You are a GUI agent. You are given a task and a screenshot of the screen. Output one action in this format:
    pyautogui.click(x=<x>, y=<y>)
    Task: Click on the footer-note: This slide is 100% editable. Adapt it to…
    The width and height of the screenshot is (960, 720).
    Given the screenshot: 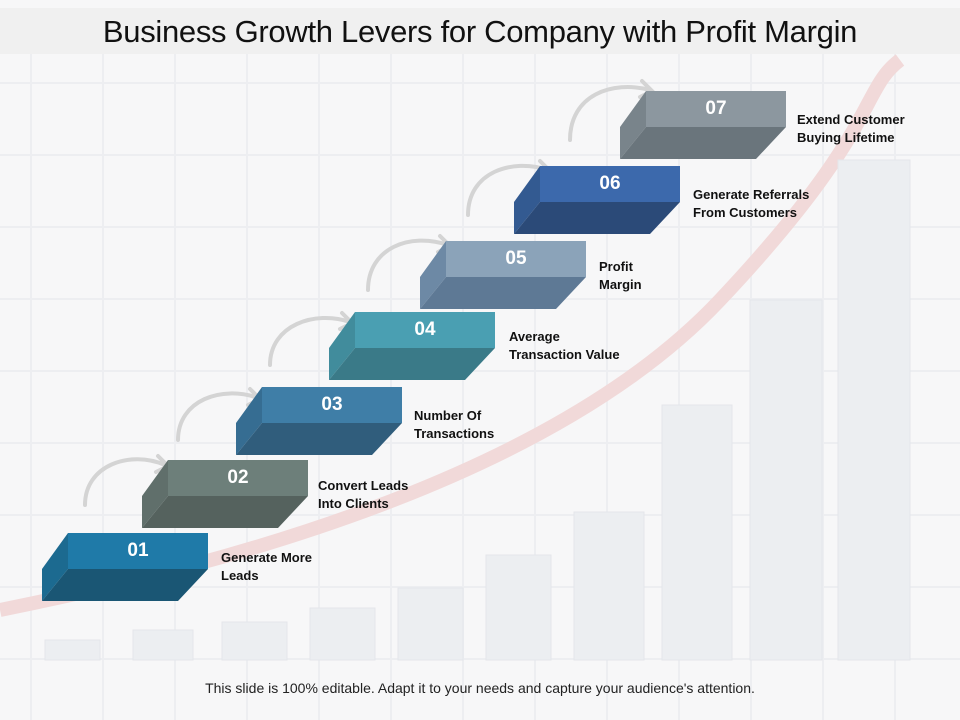 What is the action you would take?
    pyautogui.click(x=480, y=688)
    